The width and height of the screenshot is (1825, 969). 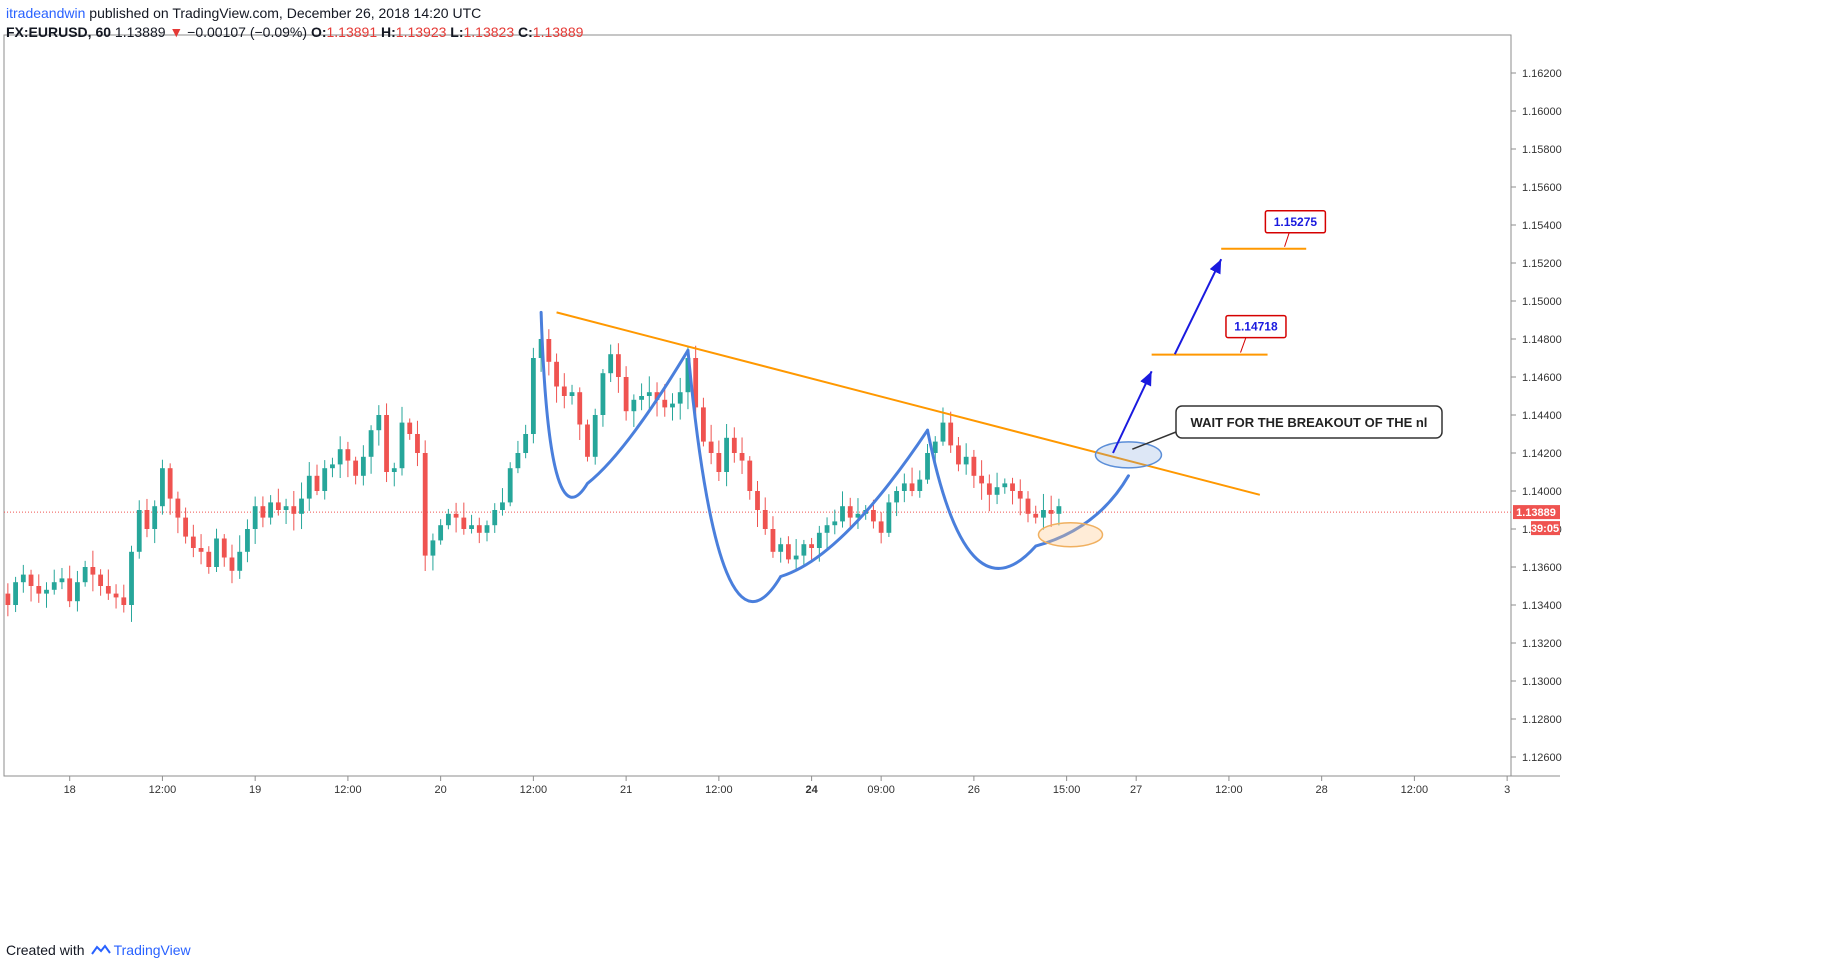 I want to click on target-label-2-box, so click(x=1295, y=222).